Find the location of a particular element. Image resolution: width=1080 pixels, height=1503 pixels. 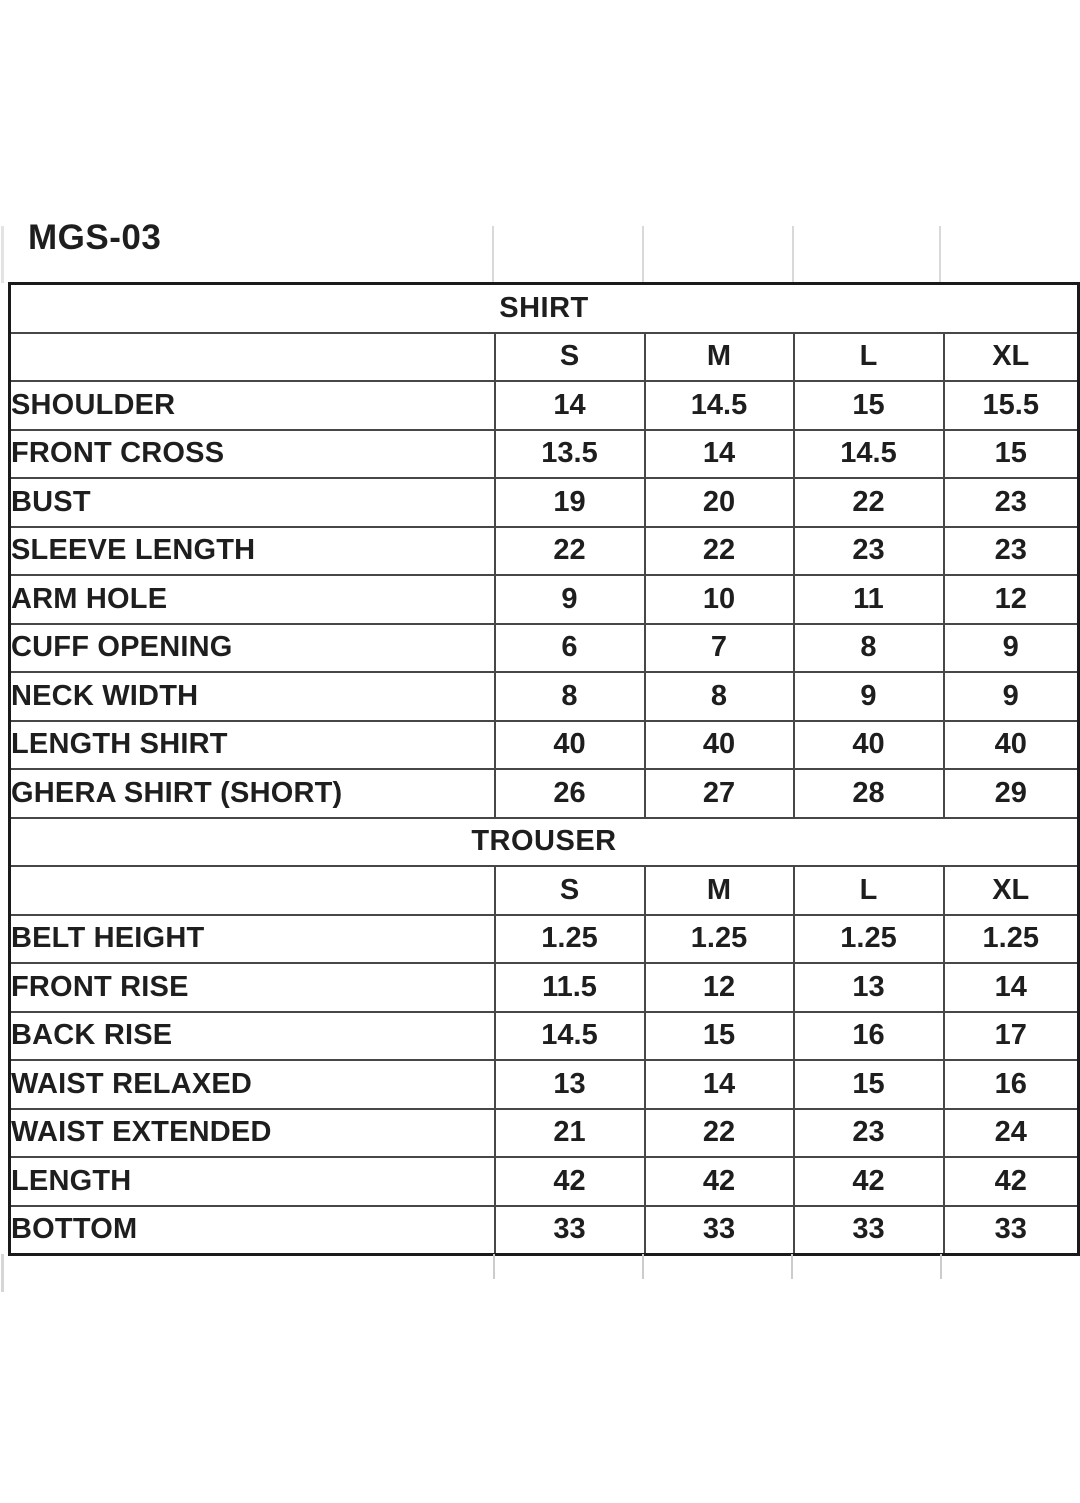

measurement-label: NECK WIDTH is located at coordinates (252, 696).